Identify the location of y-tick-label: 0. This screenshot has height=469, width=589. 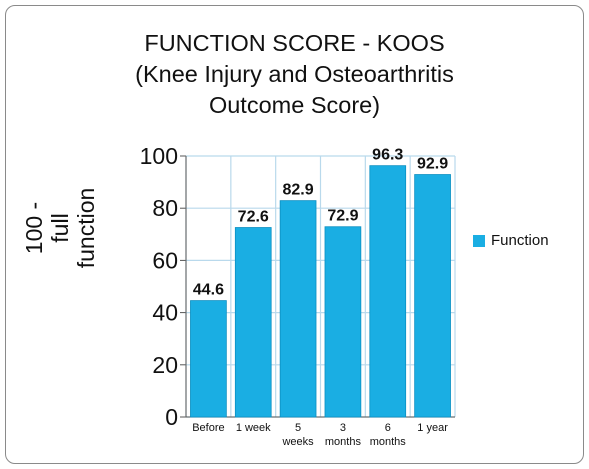
(171, 417).